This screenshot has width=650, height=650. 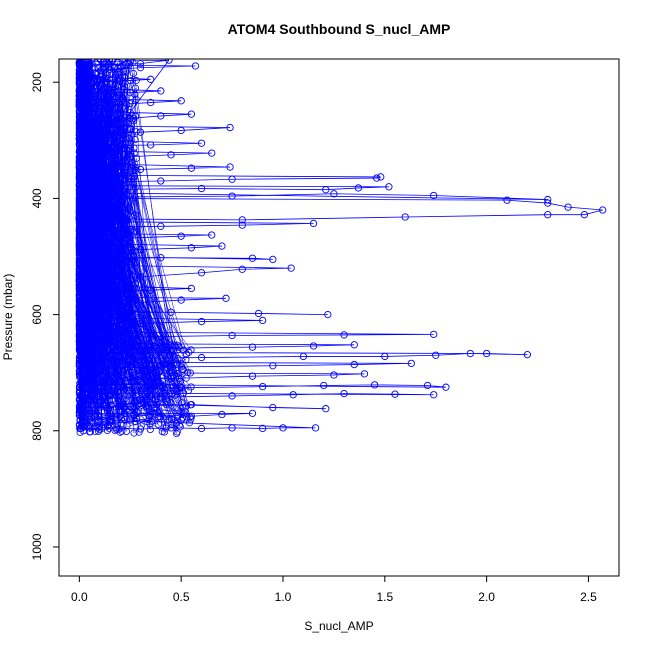 I want to click on y-axis-label: Pressure (mbar), so click(x=8, y=317).